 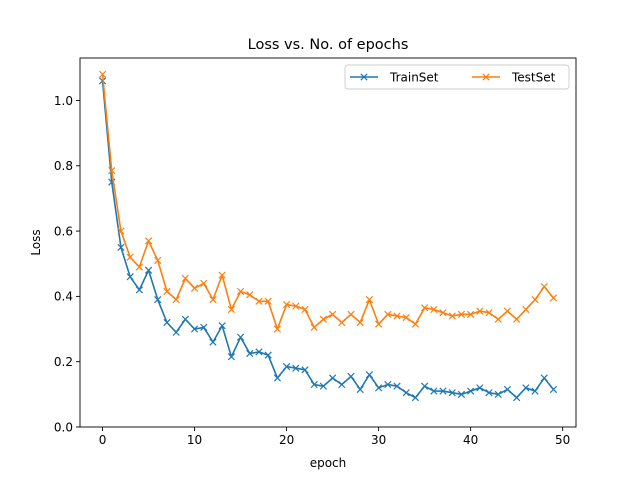 I want to click on x-tick-label: 30, so click(x=378, y=440).